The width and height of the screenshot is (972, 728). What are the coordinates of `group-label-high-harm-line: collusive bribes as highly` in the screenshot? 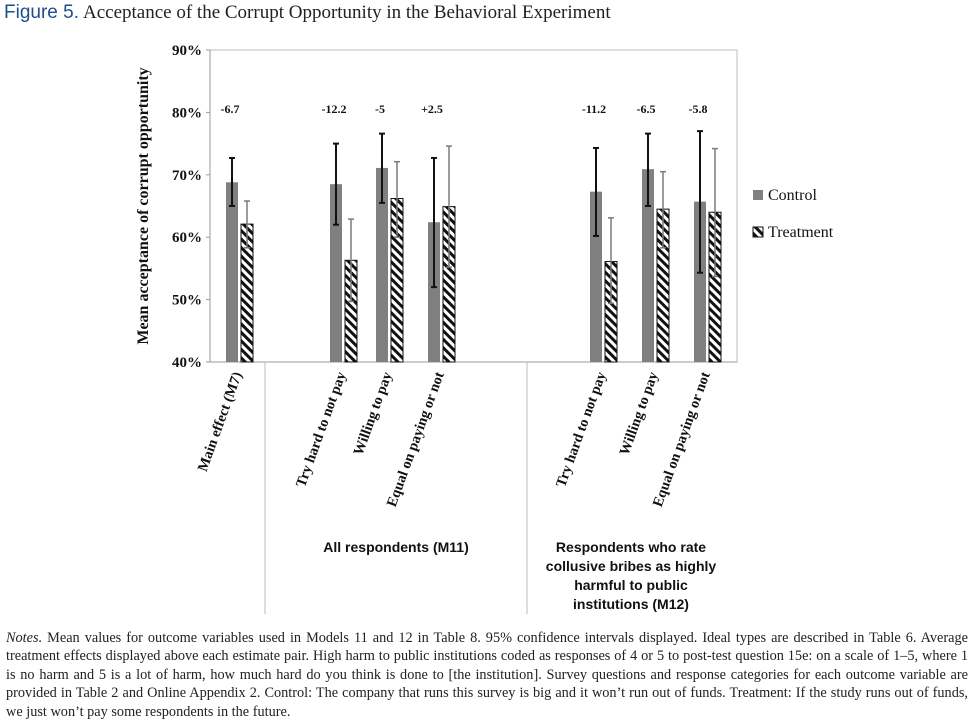 It's located at (631, 566).